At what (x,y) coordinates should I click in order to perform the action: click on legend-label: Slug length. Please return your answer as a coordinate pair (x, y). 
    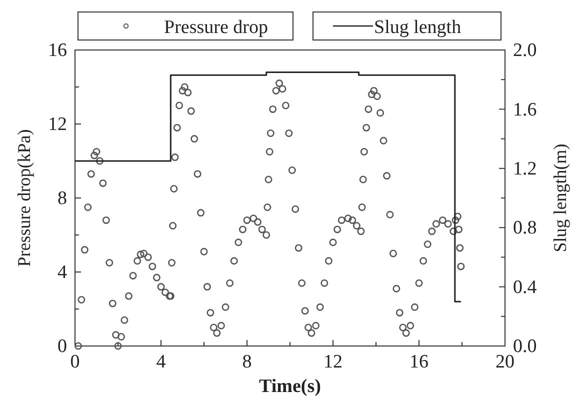
    Looking at the image, I should click on (418, 27).